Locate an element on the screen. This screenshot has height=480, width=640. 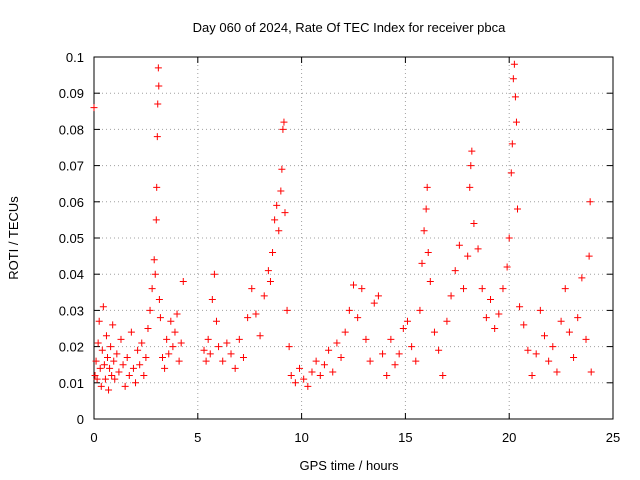
y-axis-label: ROTI / TECUs is located at coordinates (13, 238).